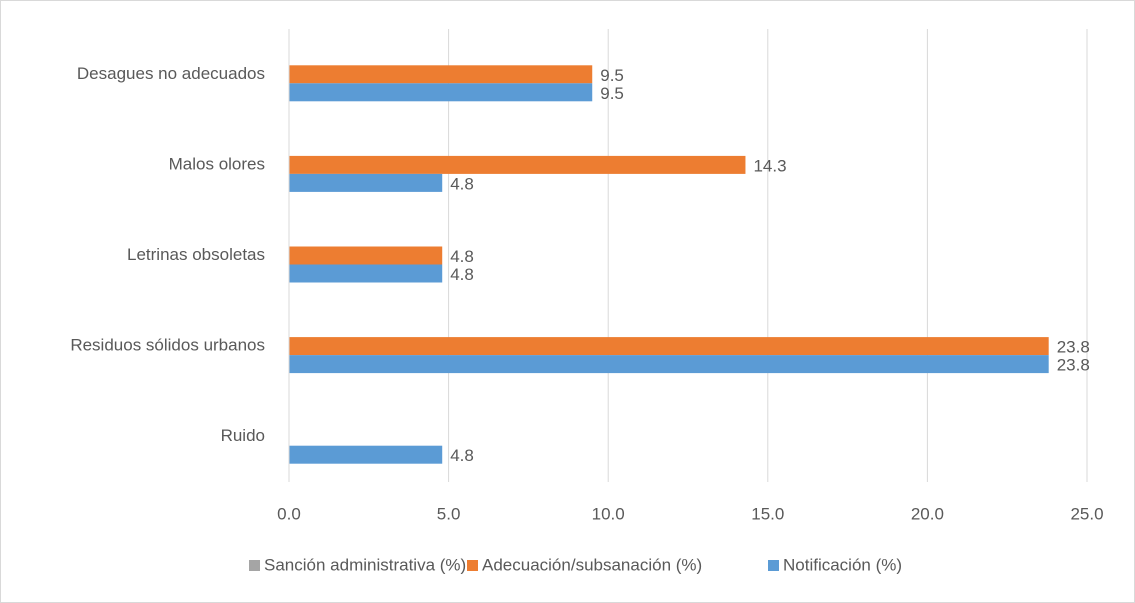 Image resolution: width=1135 pixels, height=603 pixels. Describe the element at coordinates (1086, 513) in the screenshot. I see `x-tick-label: 25.0` at that location.